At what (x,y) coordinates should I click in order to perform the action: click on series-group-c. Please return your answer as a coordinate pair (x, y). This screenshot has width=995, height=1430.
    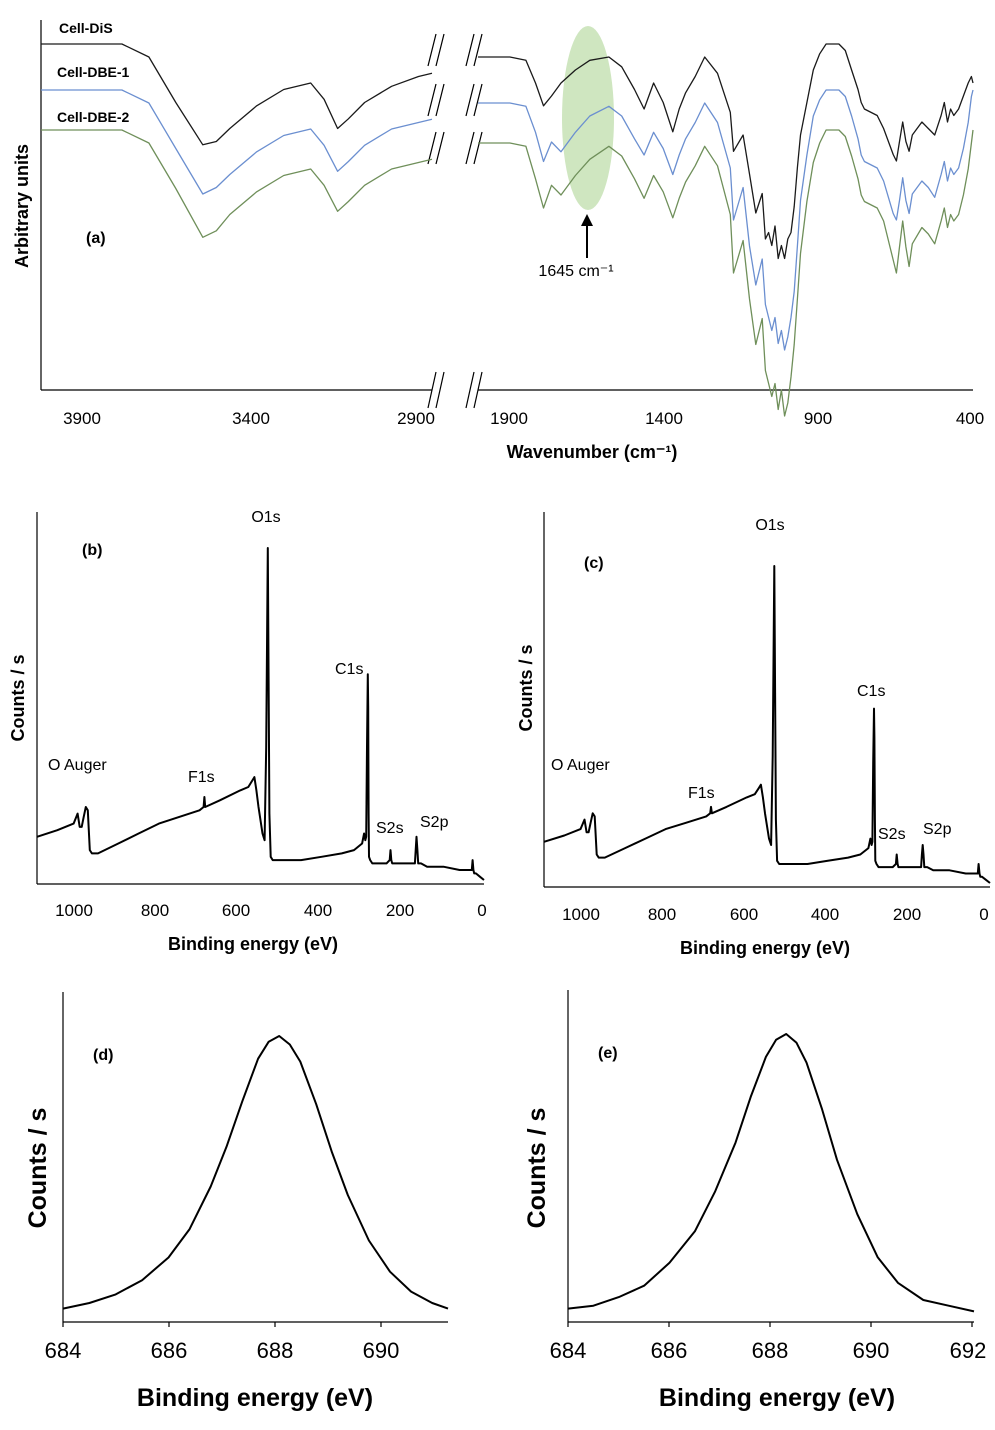
    Looking at the image, I should click on (767, 724).